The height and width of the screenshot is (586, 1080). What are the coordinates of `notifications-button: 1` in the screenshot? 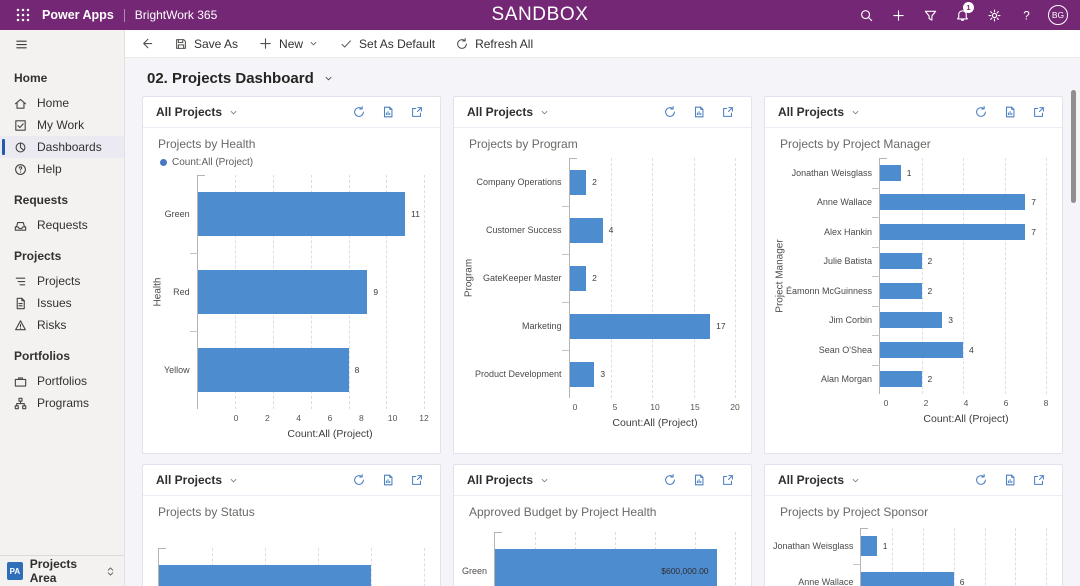 It's located at (962, 15).